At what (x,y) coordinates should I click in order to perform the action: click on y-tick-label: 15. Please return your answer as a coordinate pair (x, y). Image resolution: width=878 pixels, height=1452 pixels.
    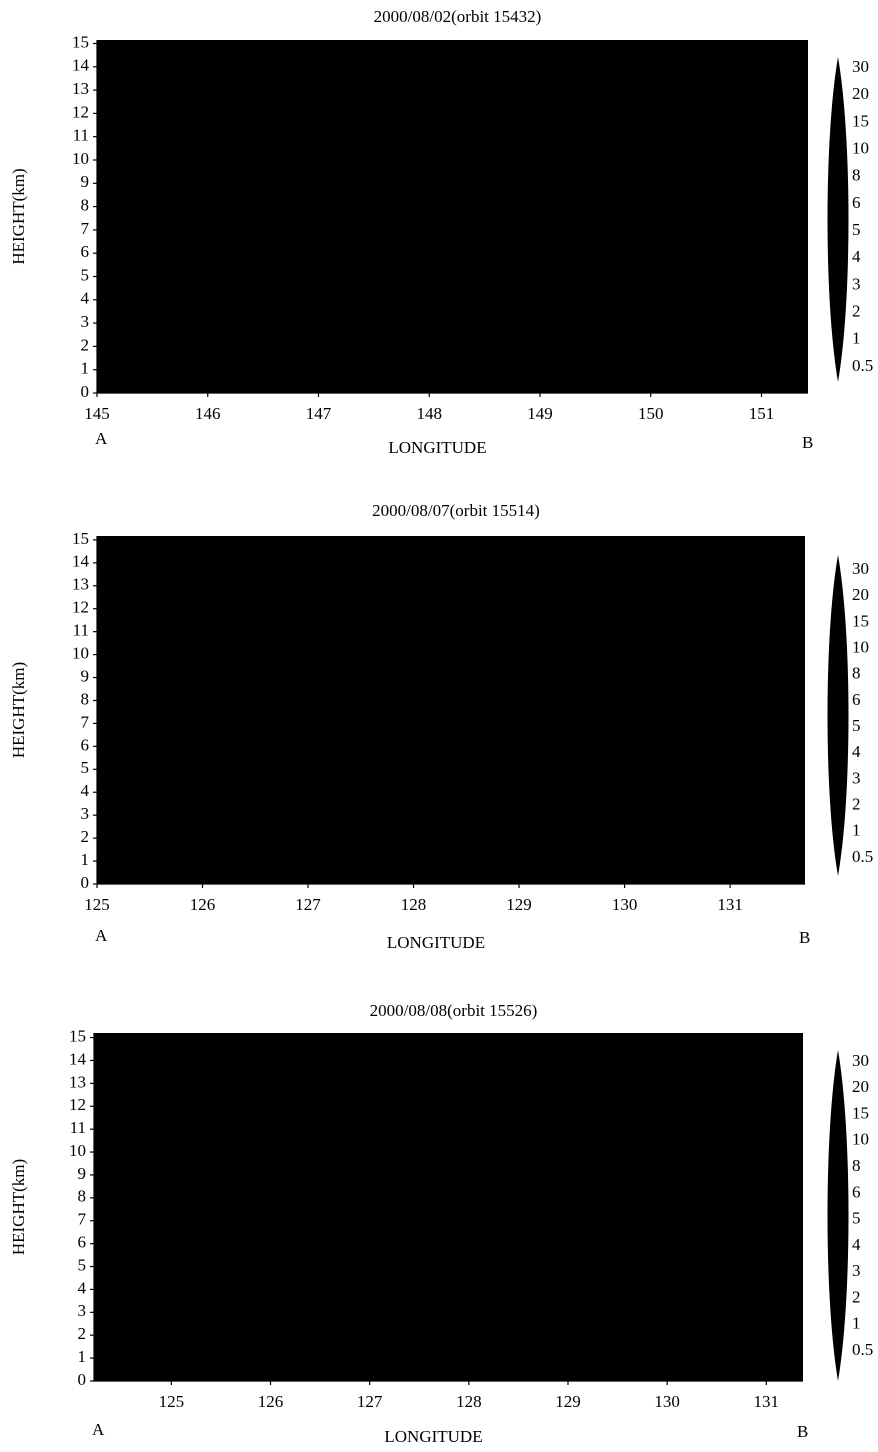
    Looking at the image, I should click on (80, 41).